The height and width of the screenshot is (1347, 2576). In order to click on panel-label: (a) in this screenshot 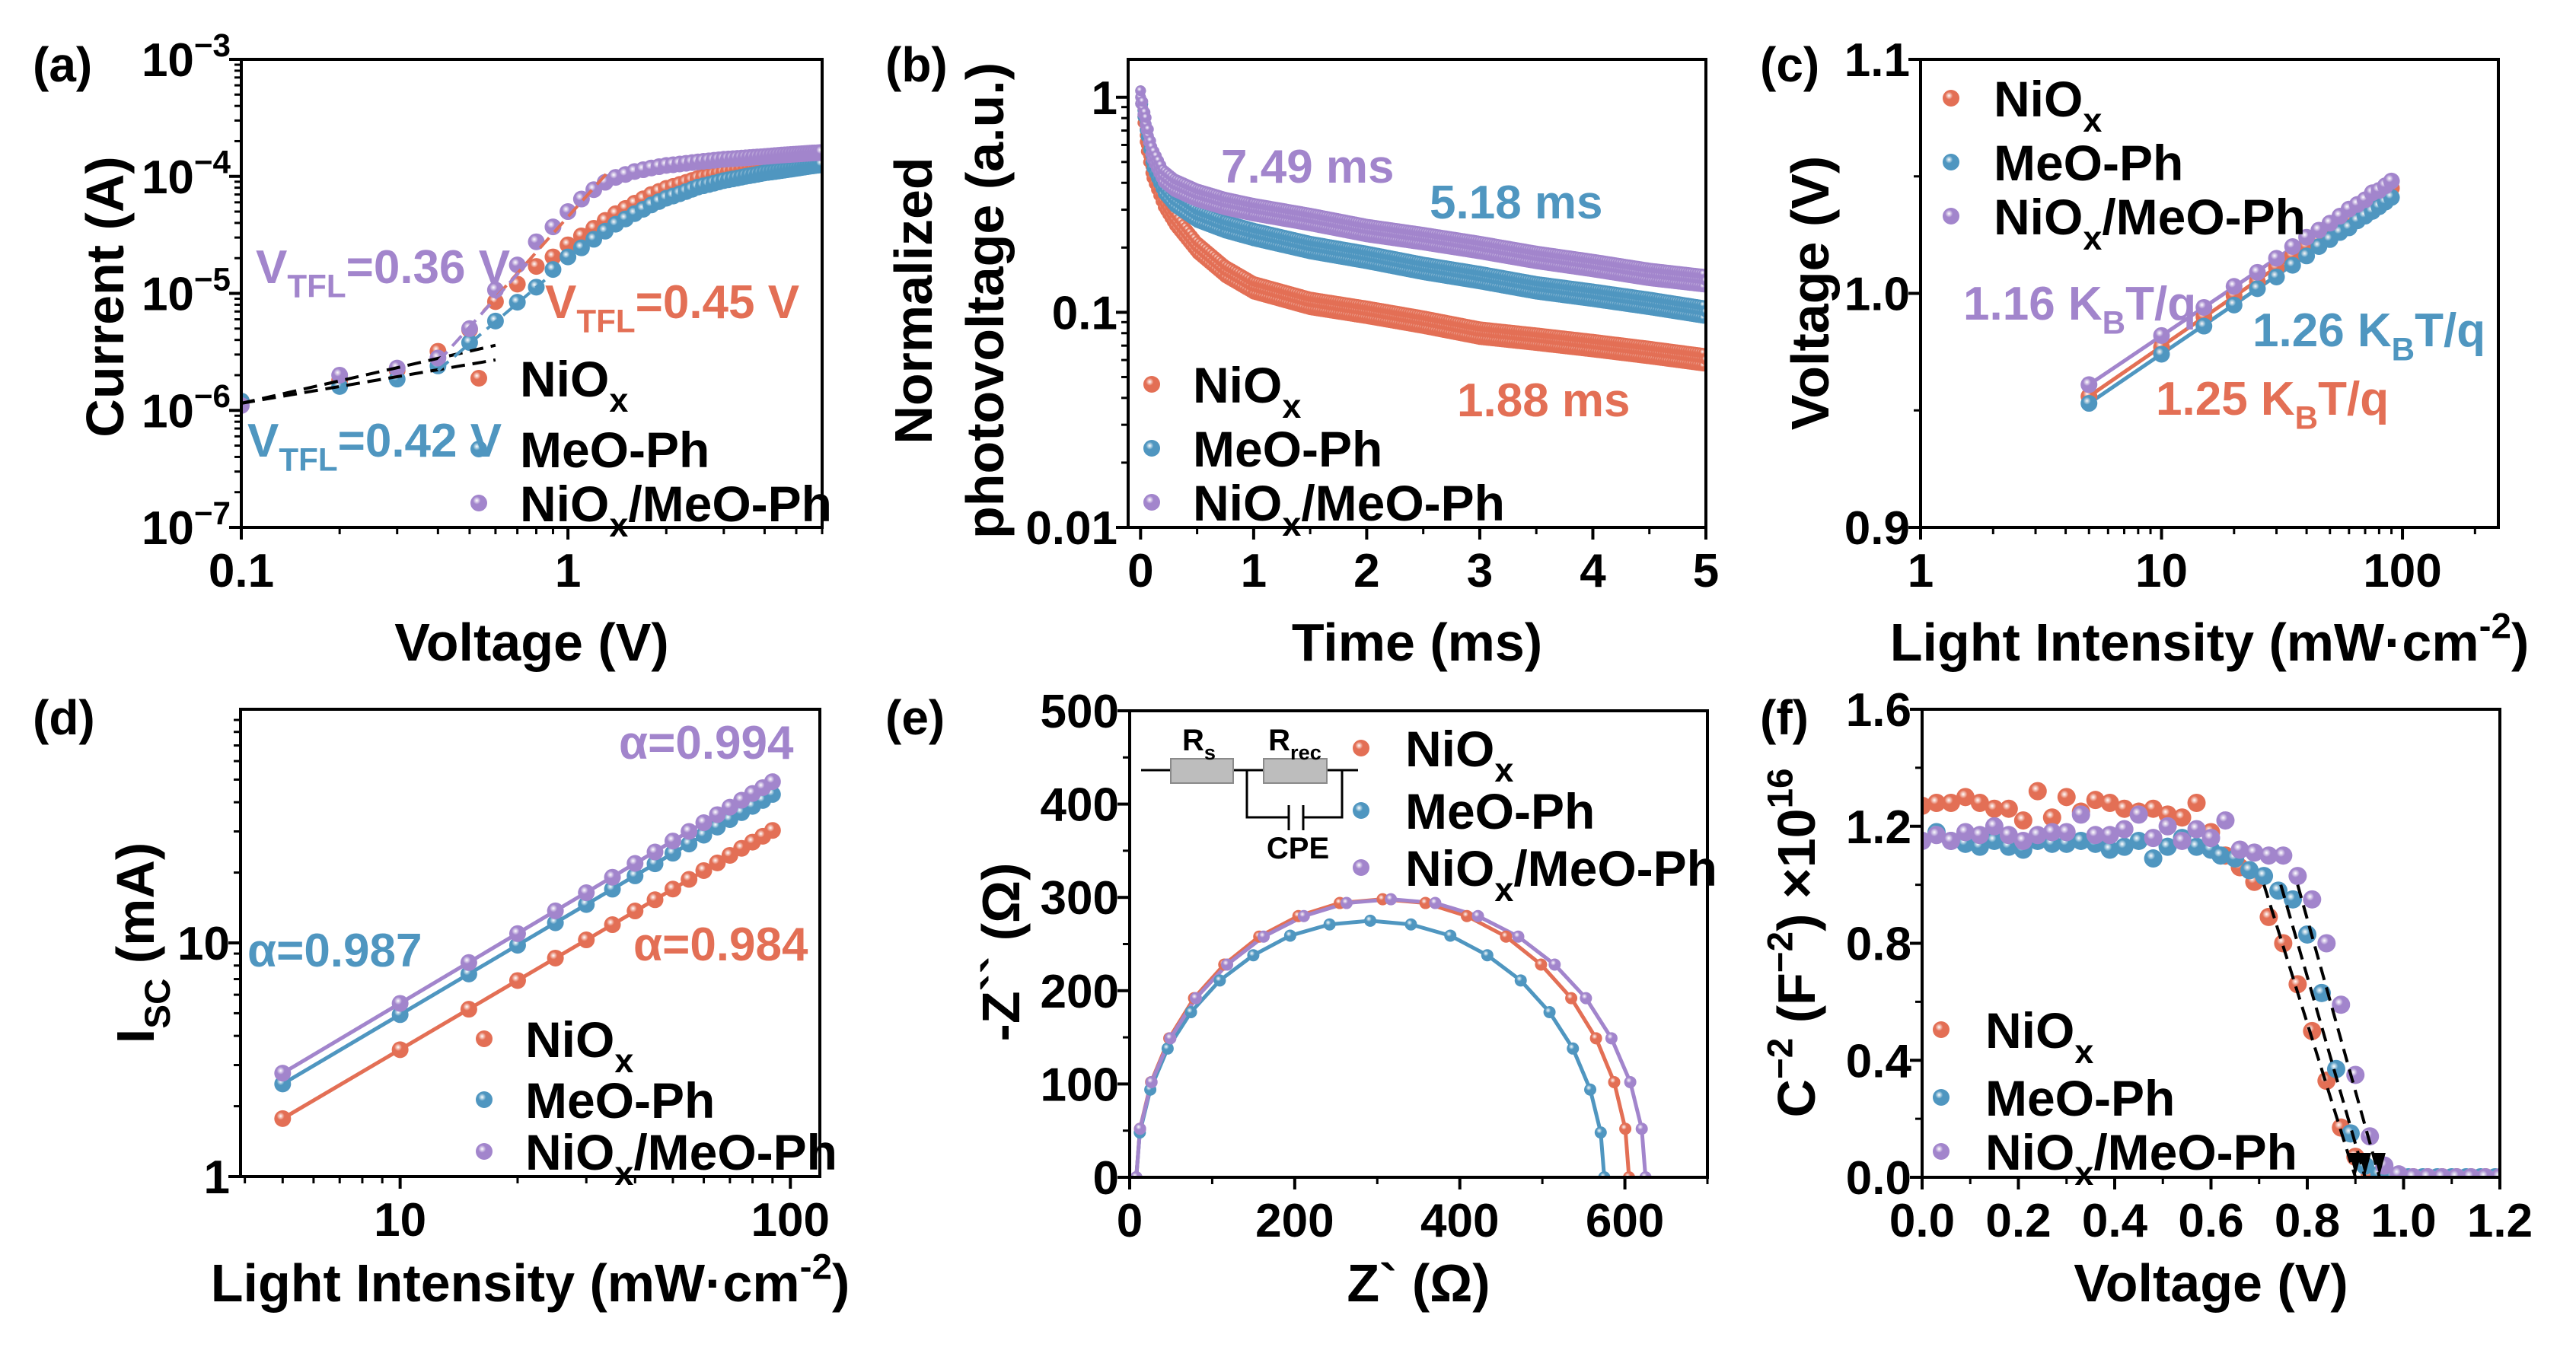, I will do `click(63, 64)`.